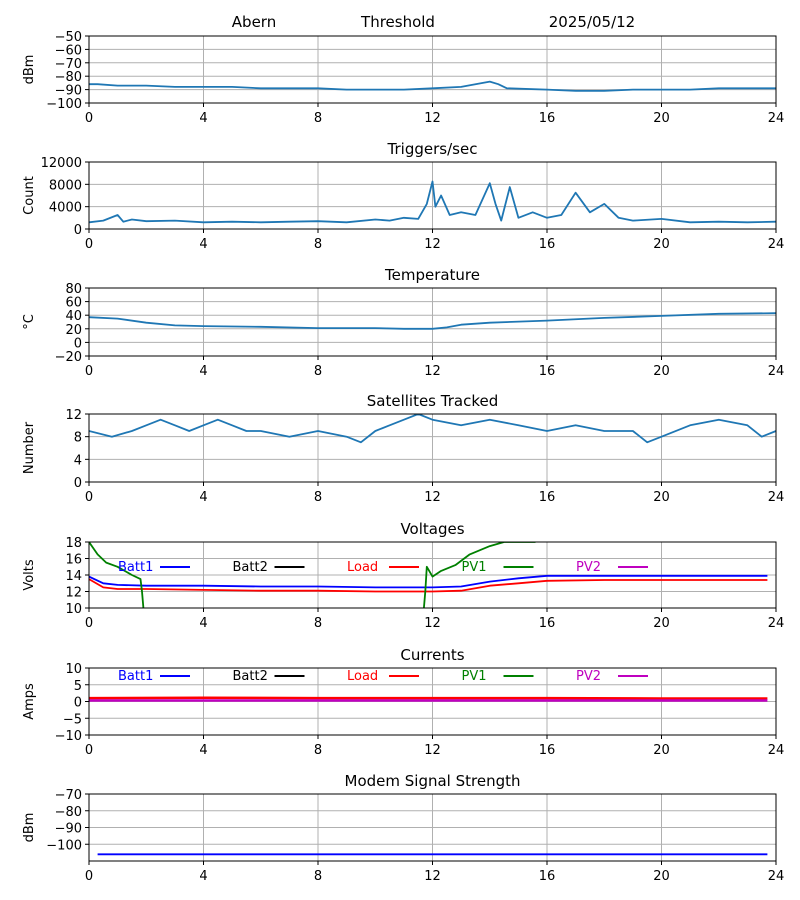 The height and width of the screenshot is (900, 800). I want to click on triggers-series-line, so click(432, 202).